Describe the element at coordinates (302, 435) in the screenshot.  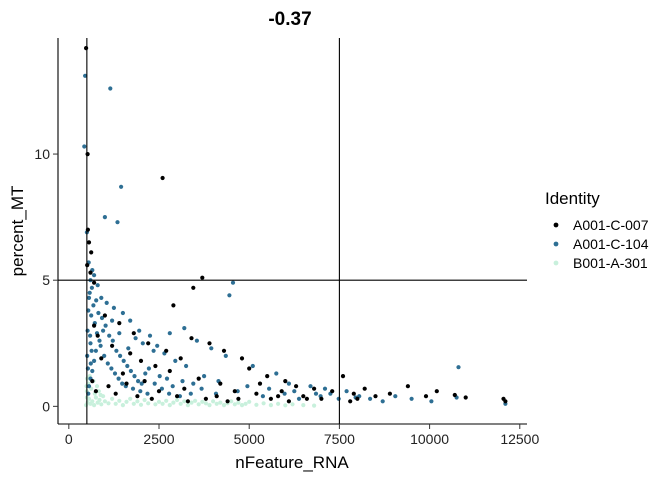
I see `x-axis-ticks: 0 2500 5000 7500 10000 12500` at that location.